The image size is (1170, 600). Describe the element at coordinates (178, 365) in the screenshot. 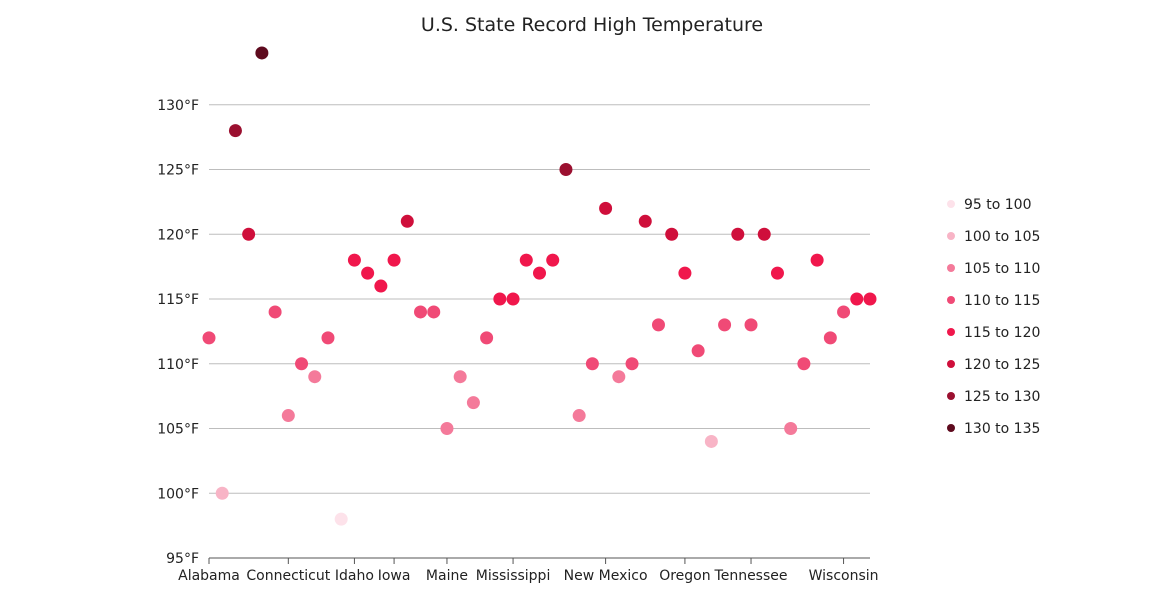

I see `y-tick-label: 110°F` at that location.